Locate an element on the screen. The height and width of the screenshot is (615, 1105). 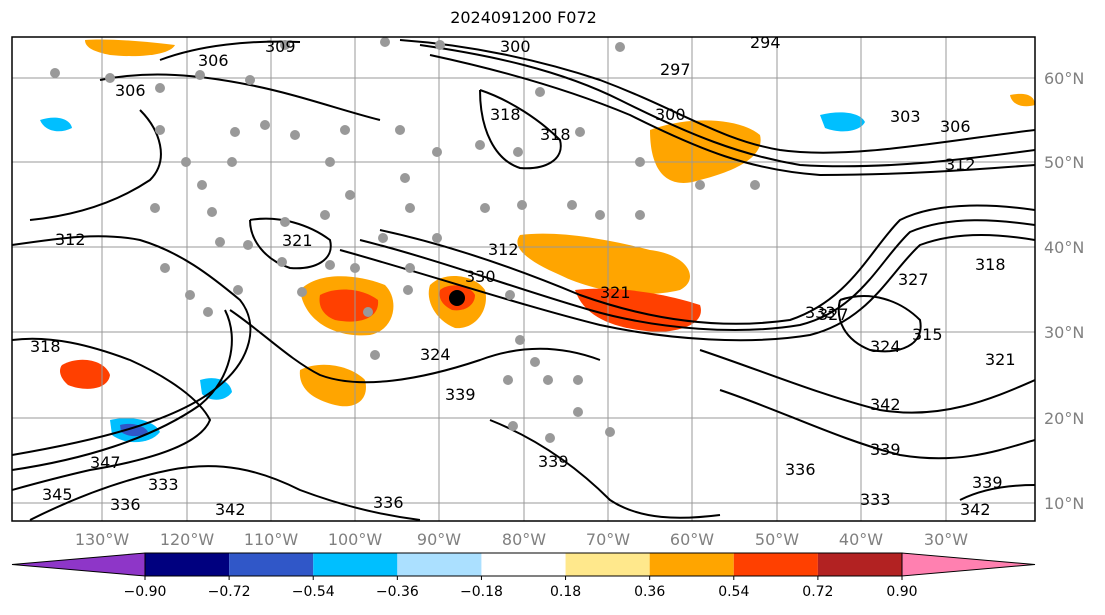
lon-tick-label: 120°W is located at coordinates (187, 539).